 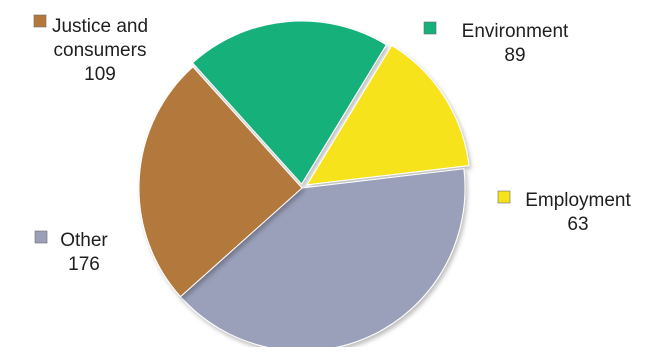 What do you see at coordinates (514, 55) in the screenshot?
I see `value-label: 89` at bounding box center [514, 55].